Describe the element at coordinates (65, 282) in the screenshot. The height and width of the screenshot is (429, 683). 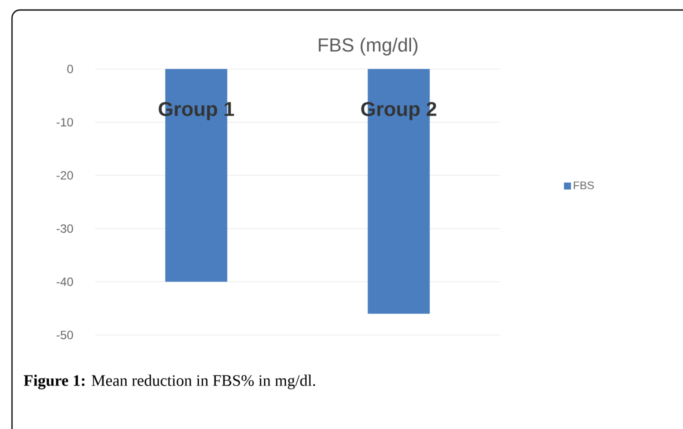
I see `y-tick-label: -40` at that location.